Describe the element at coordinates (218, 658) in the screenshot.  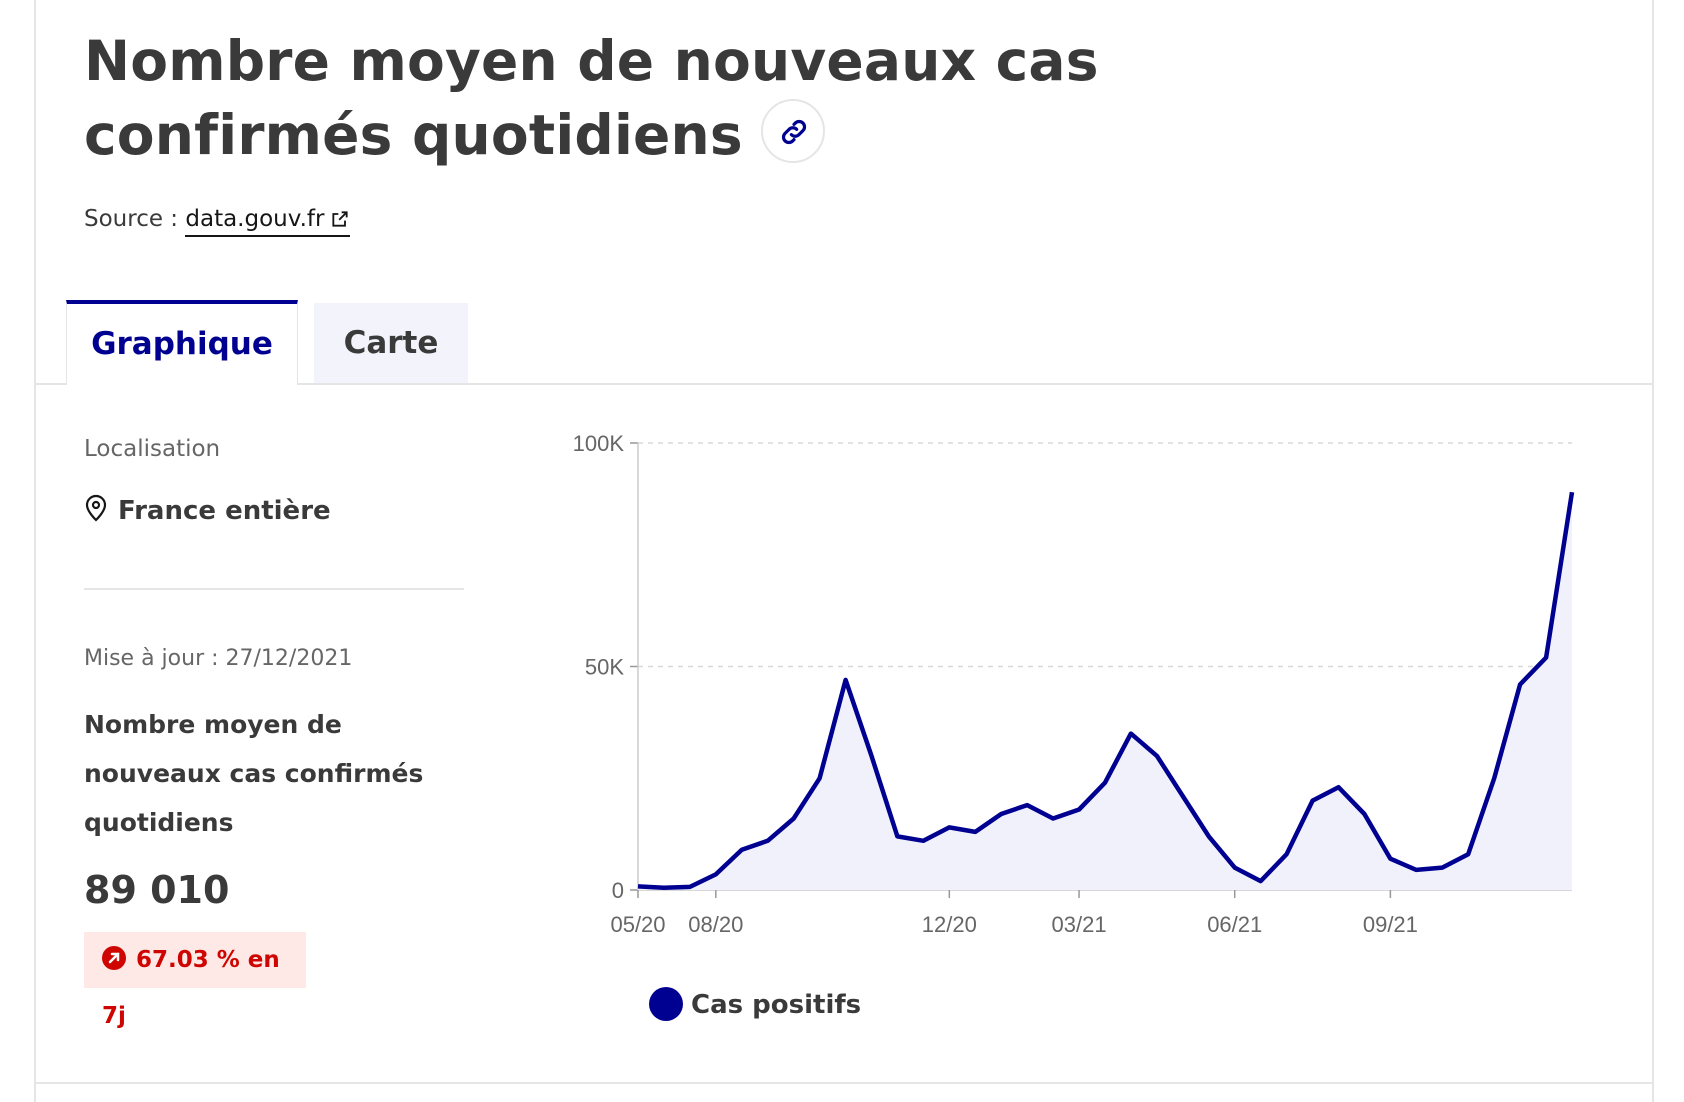
I see `update-date: Mise à jour : 27/12/2021` at that location.